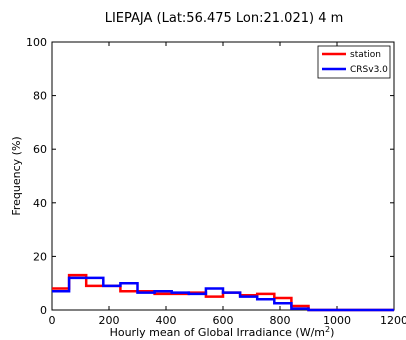 The width and height of the screenshot is (406, 340). What do you see at coordinates (40, 149) in the screenshot?
I see `y-tick-label: 60` at bounding box center [40, 149].